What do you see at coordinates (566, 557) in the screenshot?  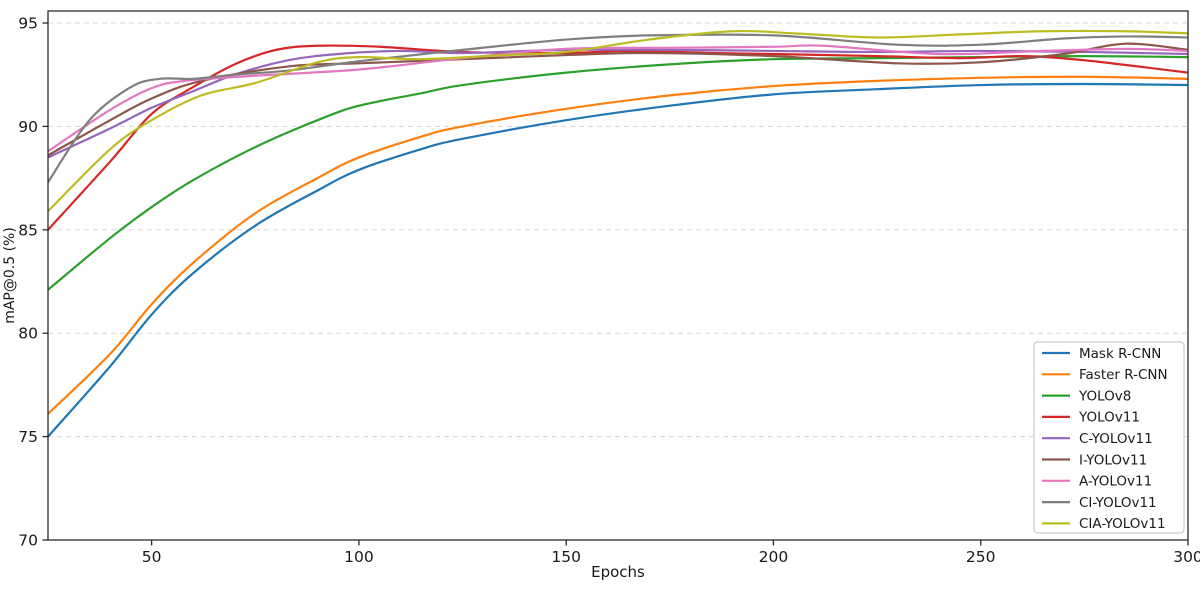 I see `x-tick-label: 150` at bounding box center [566, 557].